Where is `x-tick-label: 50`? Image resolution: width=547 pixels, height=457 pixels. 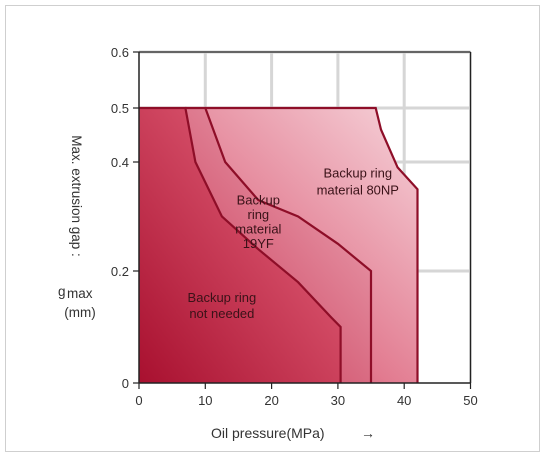
x-tick-label: 50 is located at coordinates (470, 400).